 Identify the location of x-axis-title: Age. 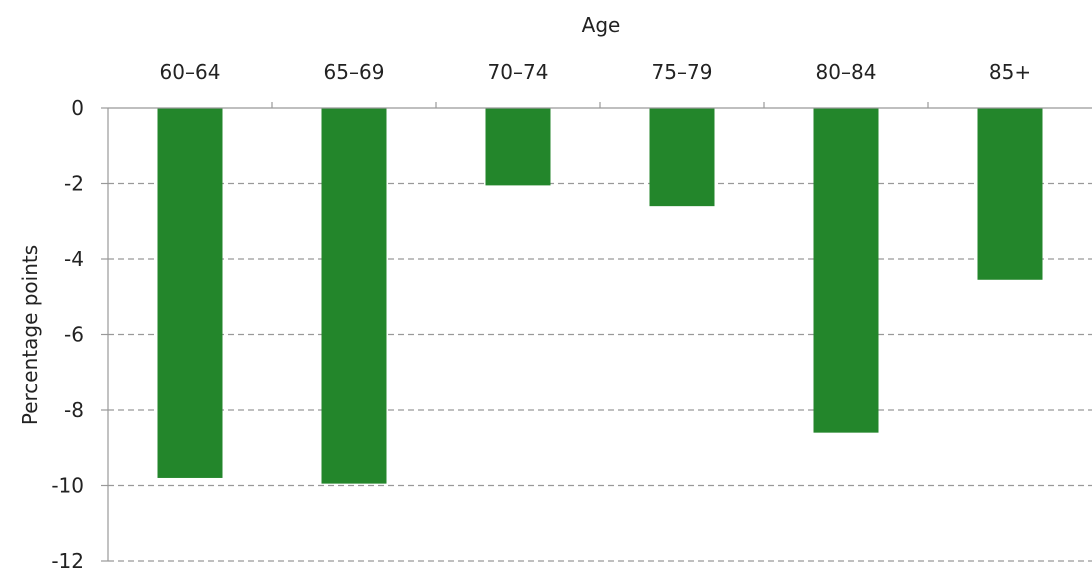
(601, 25).